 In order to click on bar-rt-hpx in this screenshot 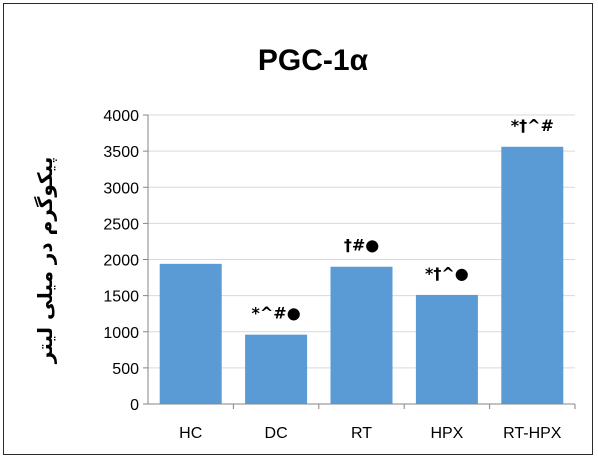, I will do `click(532, 275)`.